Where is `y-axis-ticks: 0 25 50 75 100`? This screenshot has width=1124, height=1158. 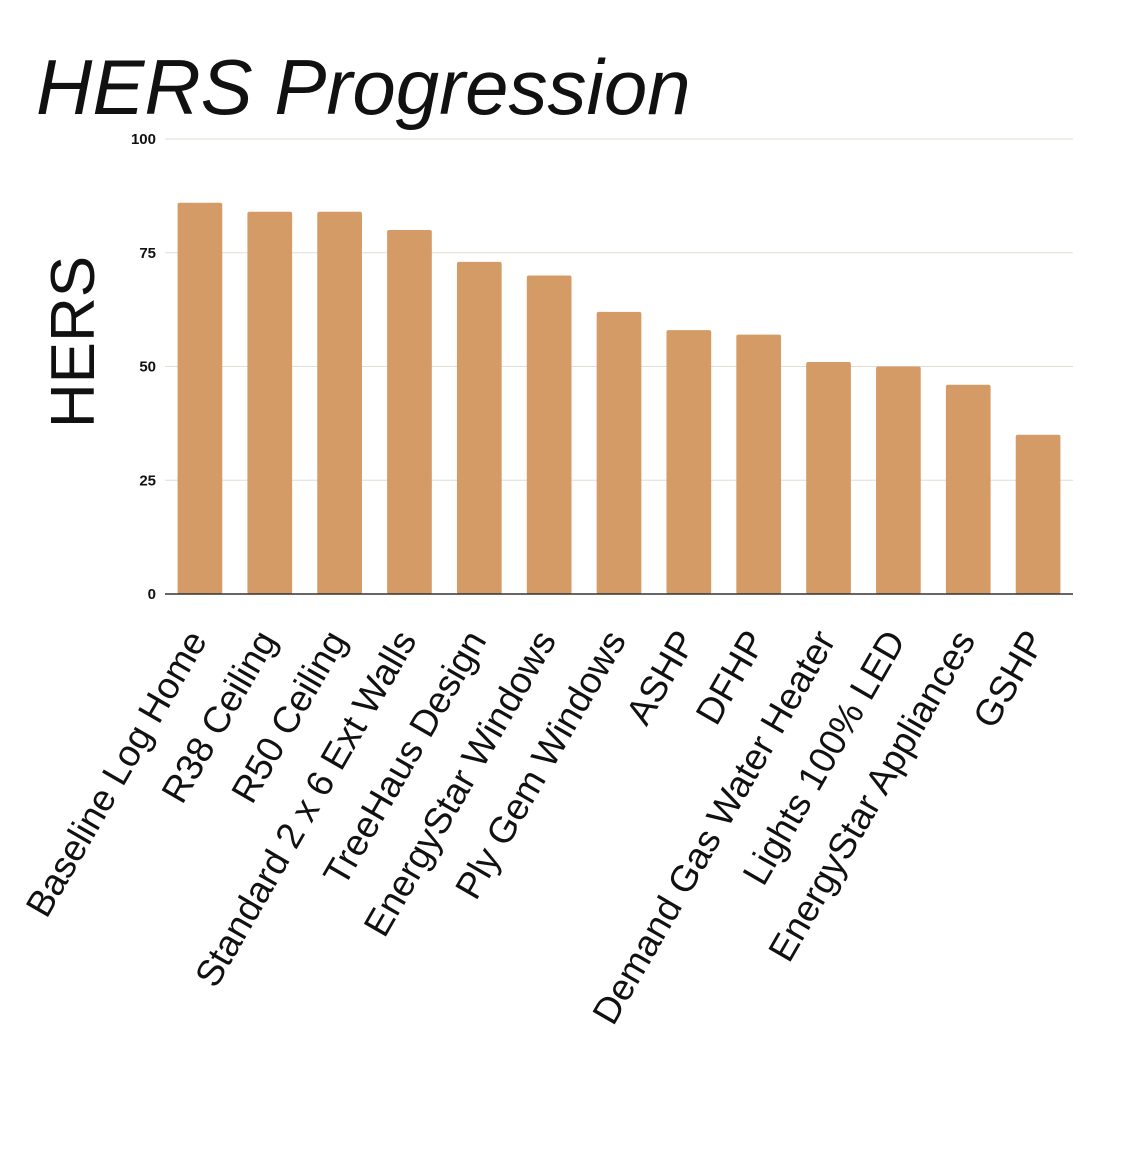 y-axis-ticks: 0 25 50 75 100 is located at coordinates (143, 367).